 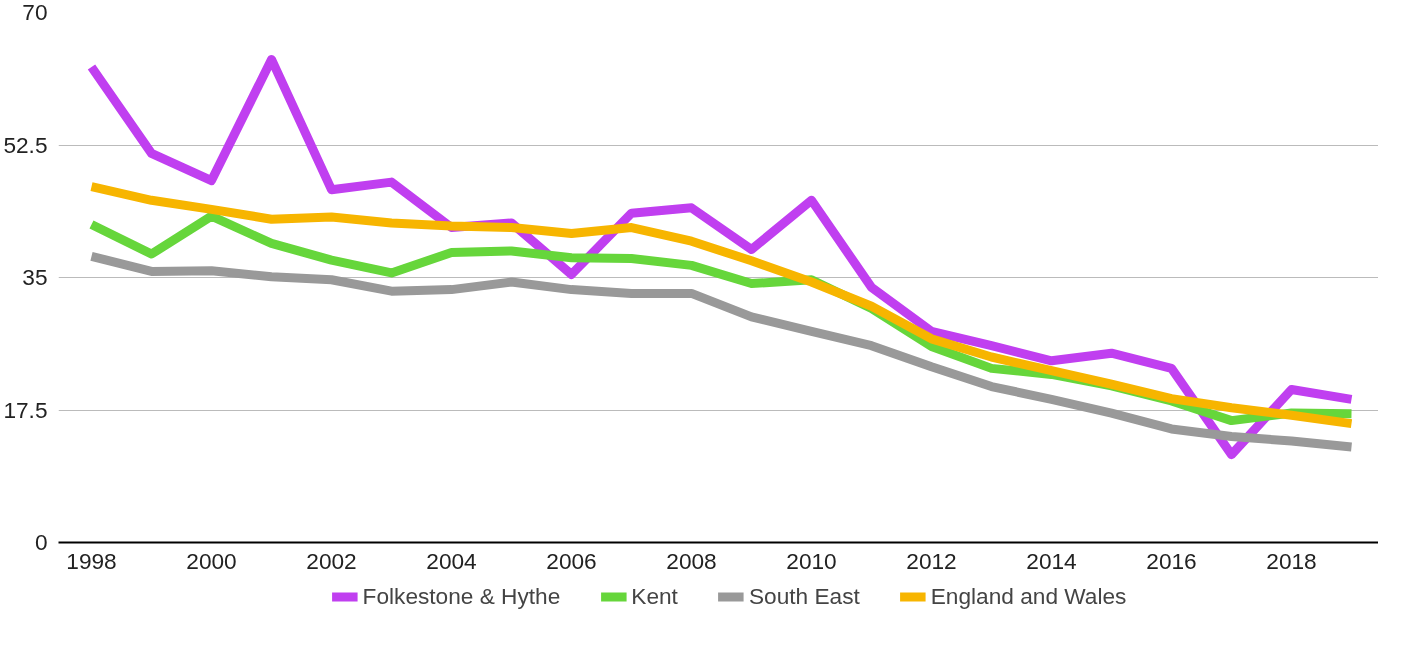 What do you see at coordinates (331, 560) in the screenshot?
I see `x-tick-label: 2002` at bounding box center [331, 560].